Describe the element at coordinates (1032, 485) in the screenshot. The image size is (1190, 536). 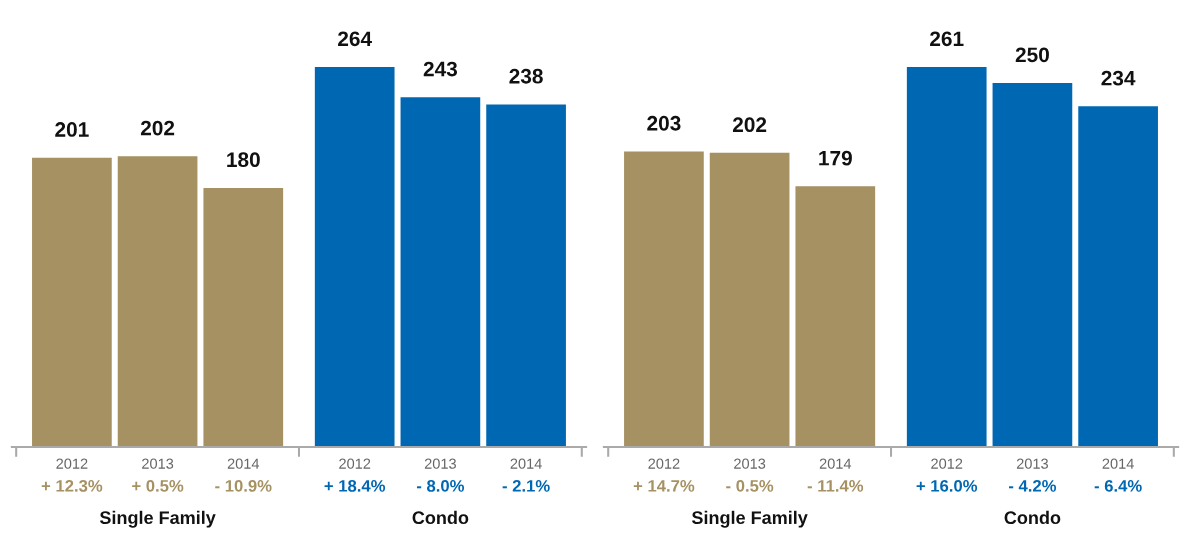
I see `text: - 4.2%` at that location.